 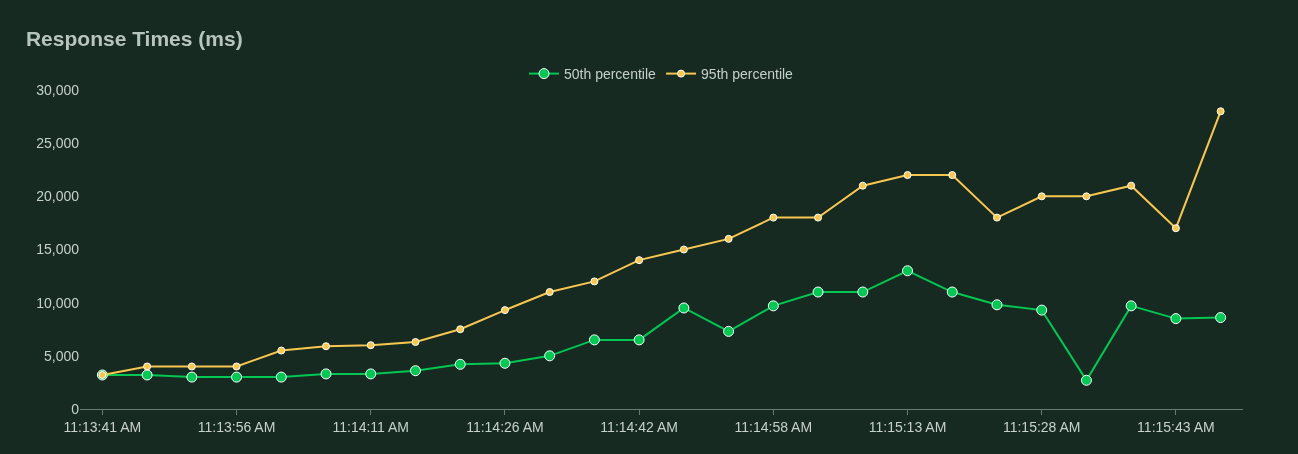 What do you see at coordinates (61, 355) in the screenshot?
I see `y-tick-label: 5,000` at bounding box center [61, 355].